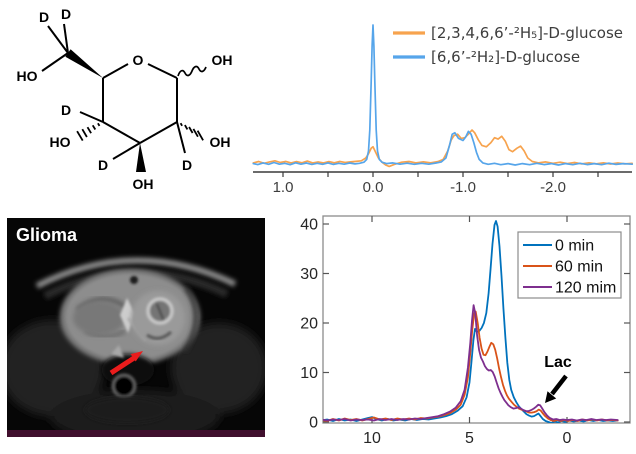 This screenshot has width=636, height=454. I want to click on molecule-bonds, so click(124, 91).